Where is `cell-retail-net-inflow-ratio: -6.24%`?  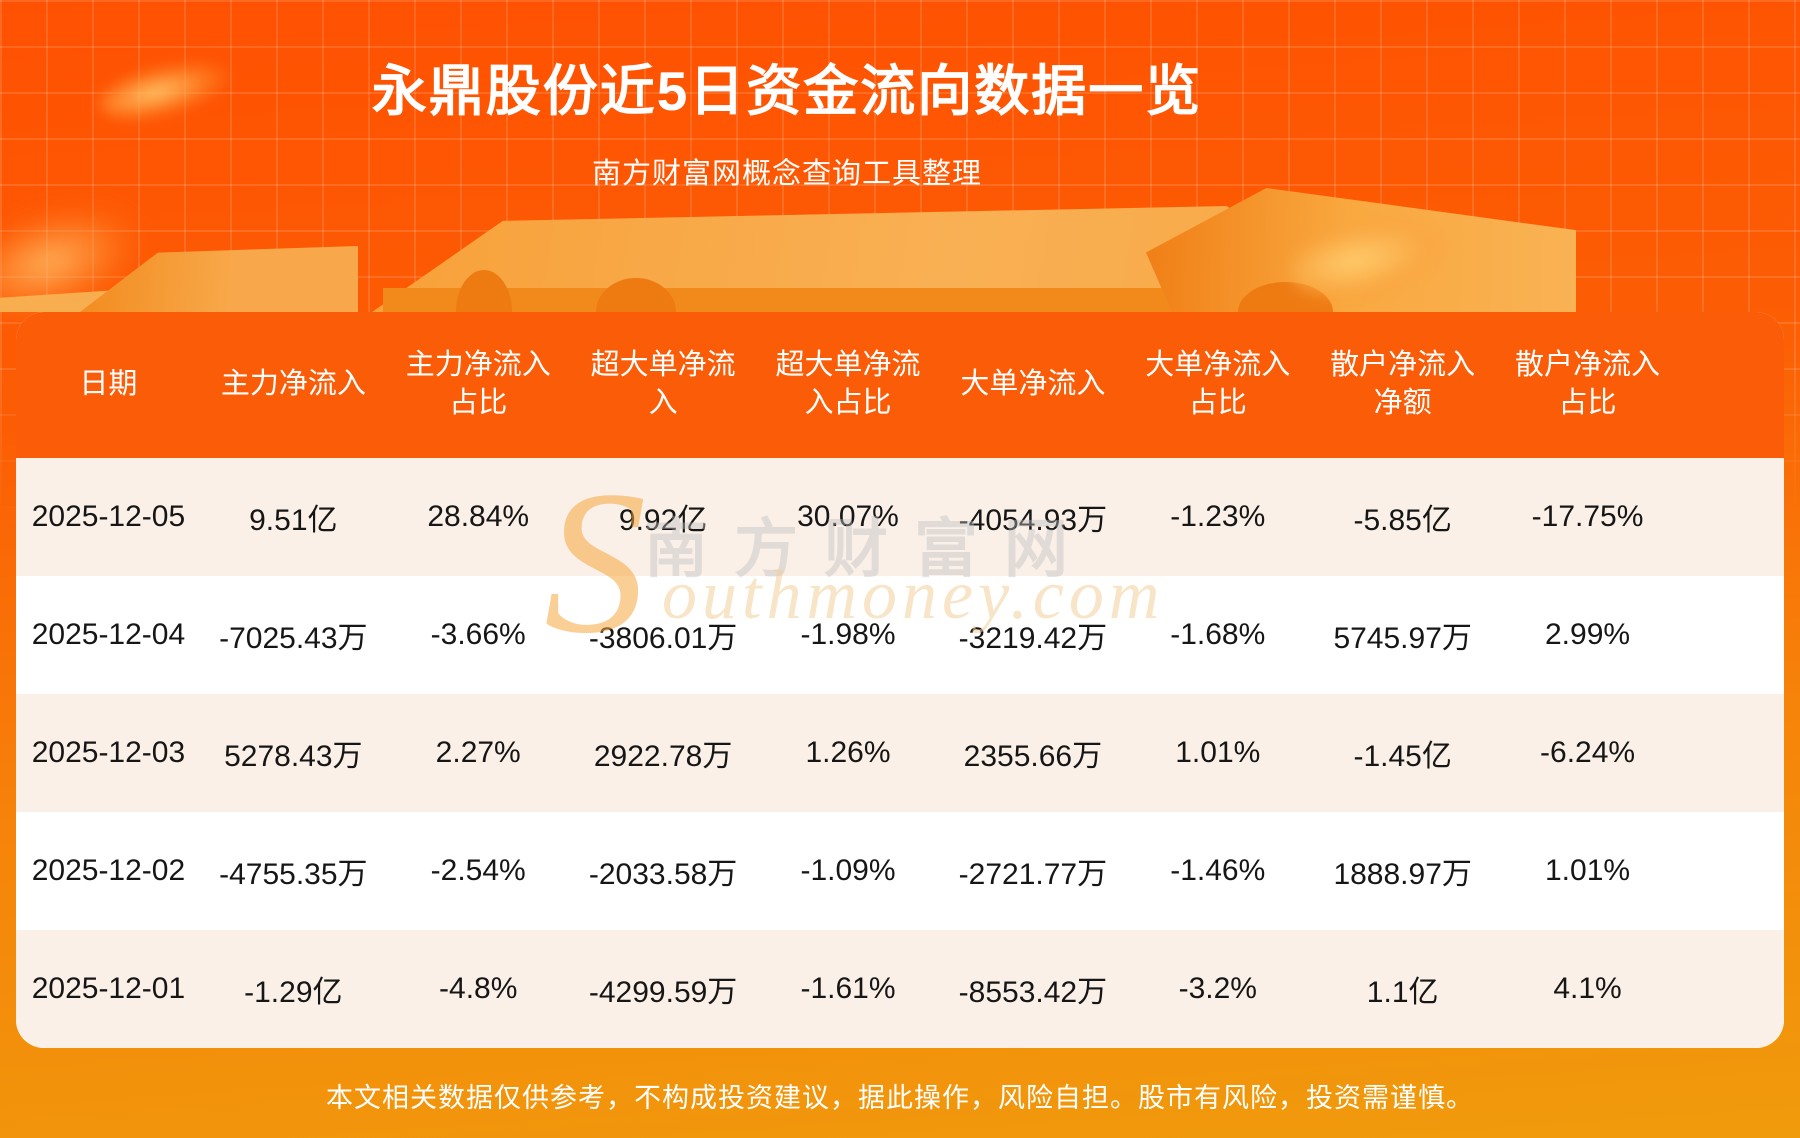
cell-retail-net-inflow-ratio: -6.24% is located at coordinates (1588, 752).